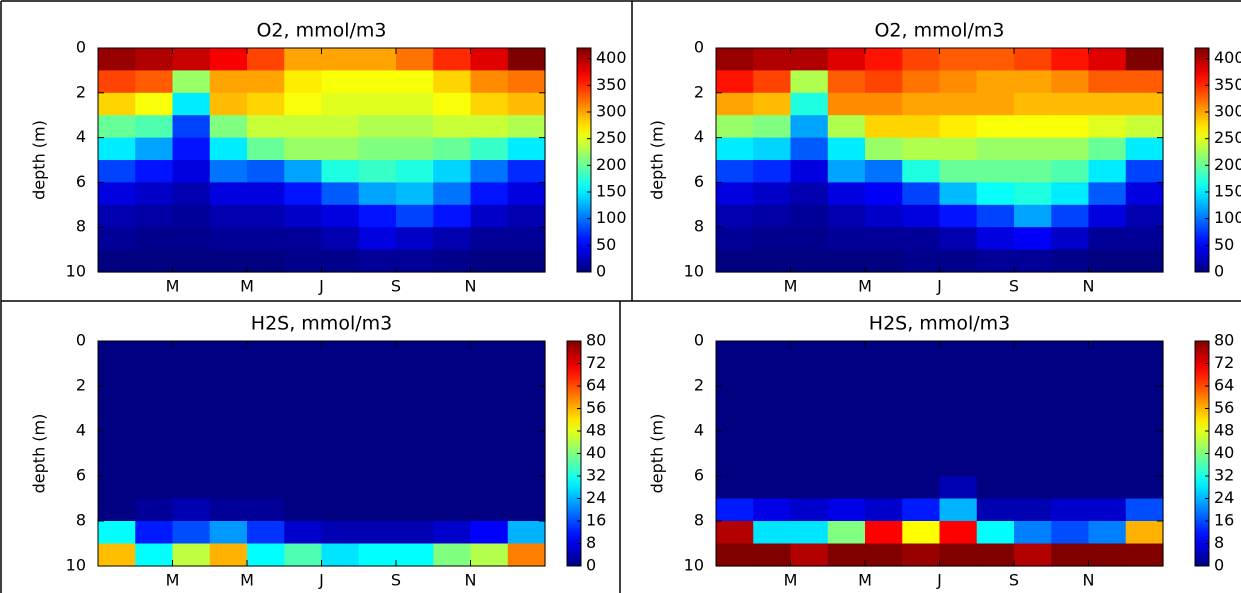 Image resolution: width=1241 pixels, height=593 pixels. I want to click on colorbar-tick-label: 400, so click(1227, 57).